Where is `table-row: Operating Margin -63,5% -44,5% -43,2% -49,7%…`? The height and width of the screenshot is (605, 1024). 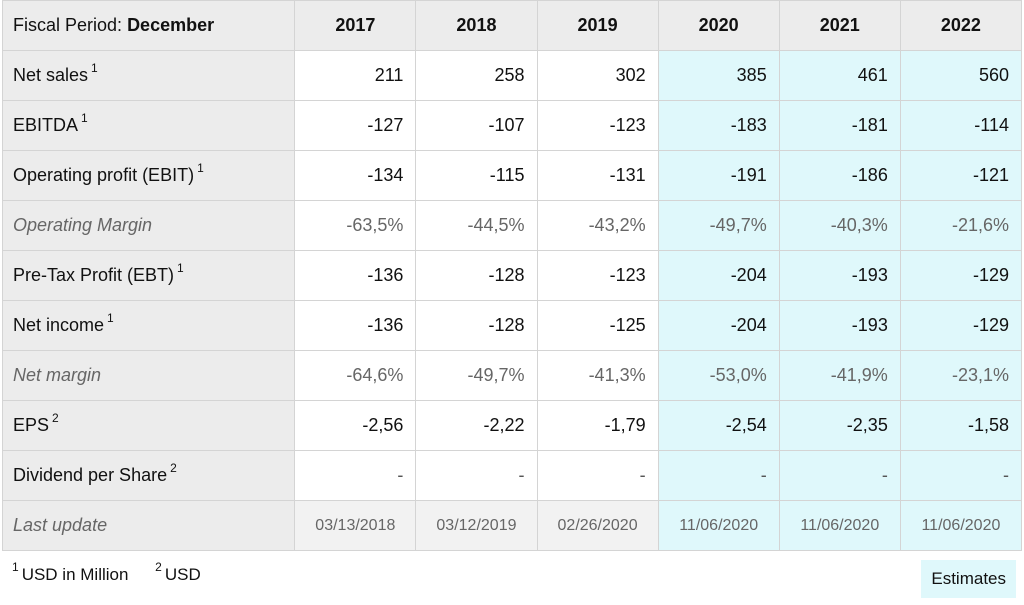 table-row: Operating Margin -63,5% -44,5% -43,2% -49,7%… is located at coordinates (512, 225).